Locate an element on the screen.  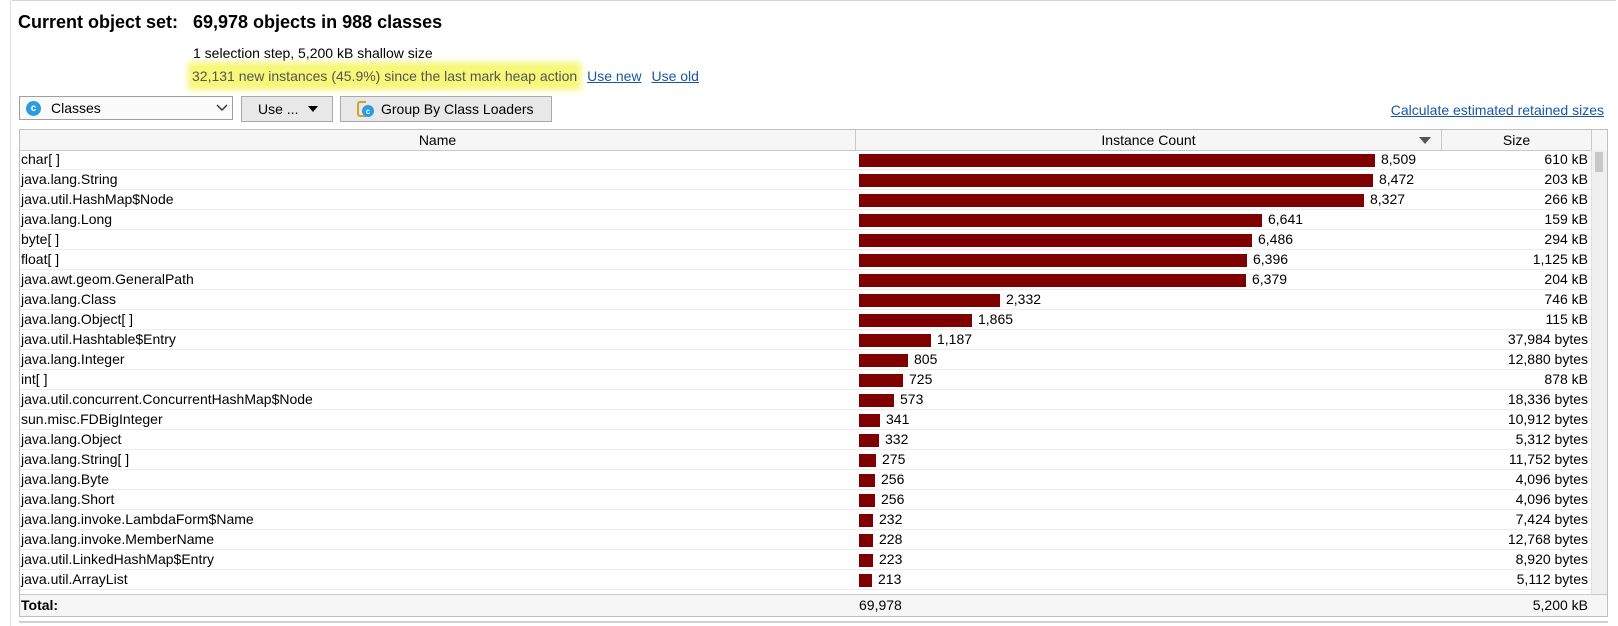
panel-top-border is located at coordinates (814, 1).